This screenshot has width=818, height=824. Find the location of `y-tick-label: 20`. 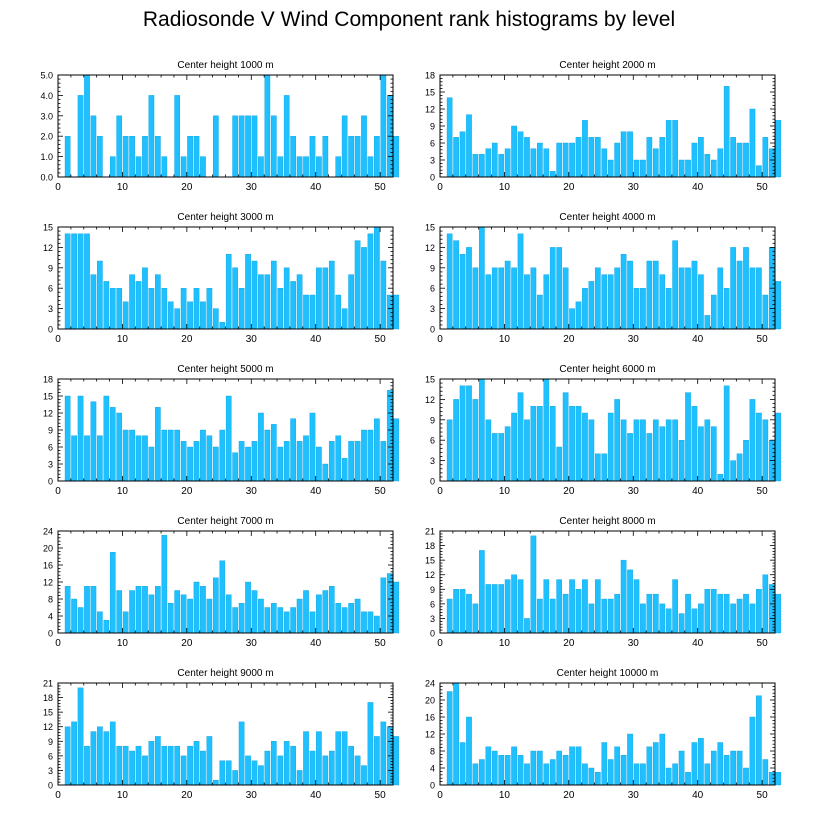

y-tick-label: 20 is located at coordinates (430, 701).